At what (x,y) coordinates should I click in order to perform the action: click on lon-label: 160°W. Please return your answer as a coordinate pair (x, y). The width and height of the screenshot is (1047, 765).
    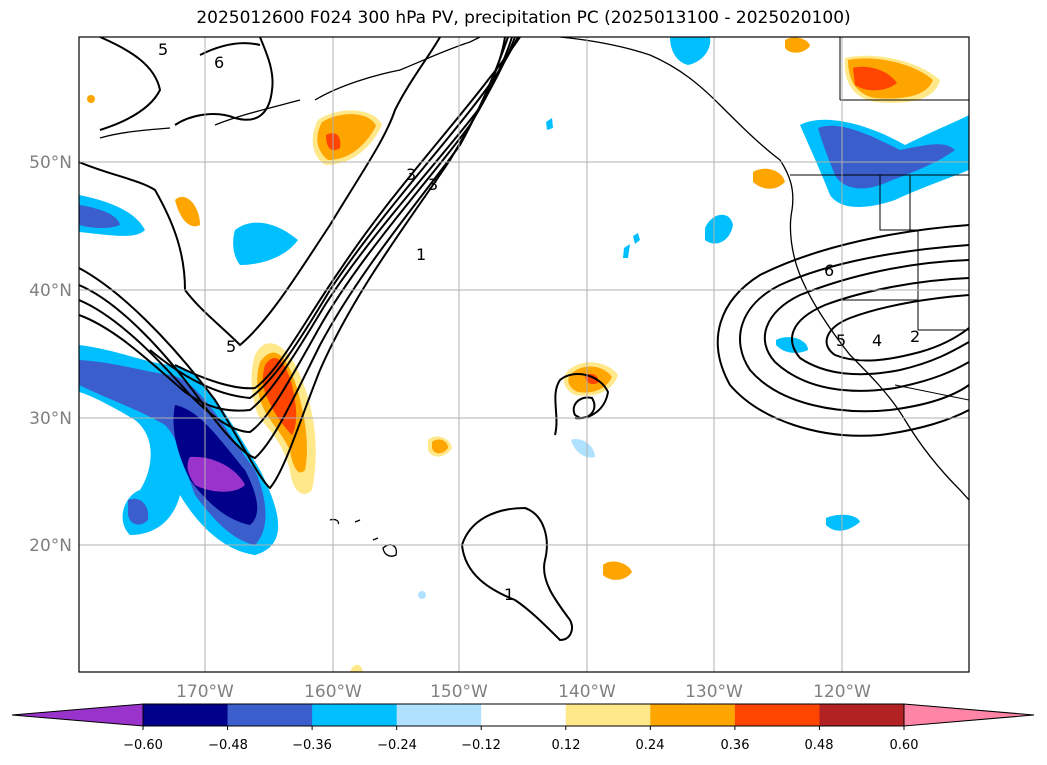
    Looking at the image, I should click on (333, 692).